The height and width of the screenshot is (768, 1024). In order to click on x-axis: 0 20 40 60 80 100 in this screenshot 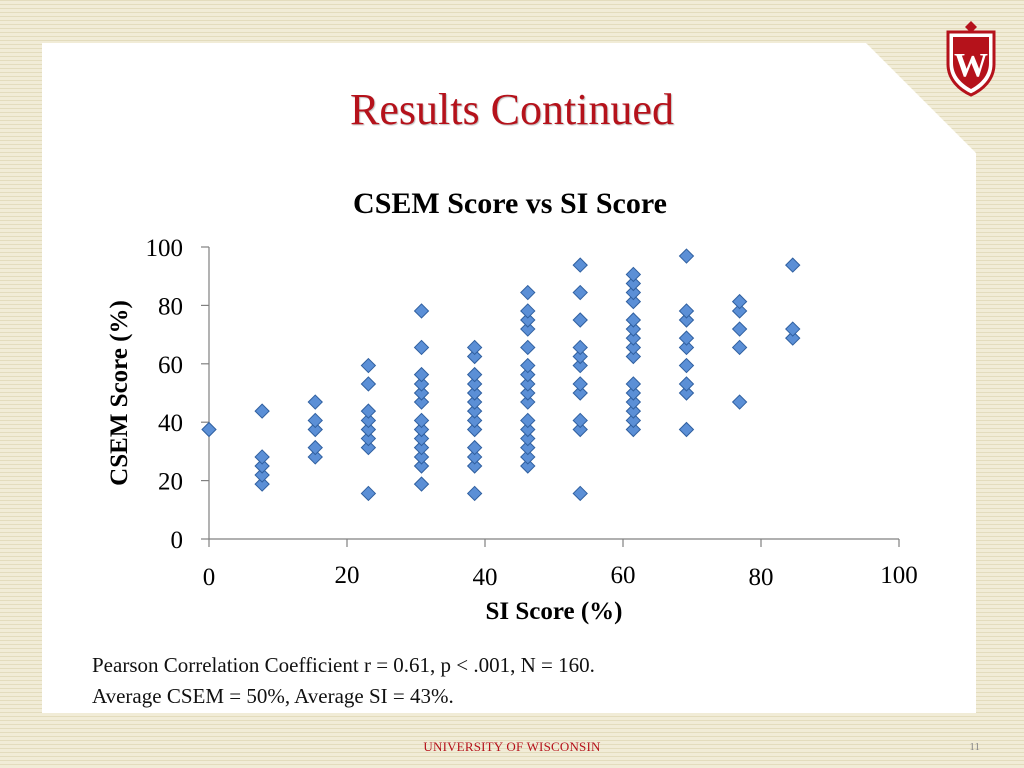, I will do `click(560, 564)`.